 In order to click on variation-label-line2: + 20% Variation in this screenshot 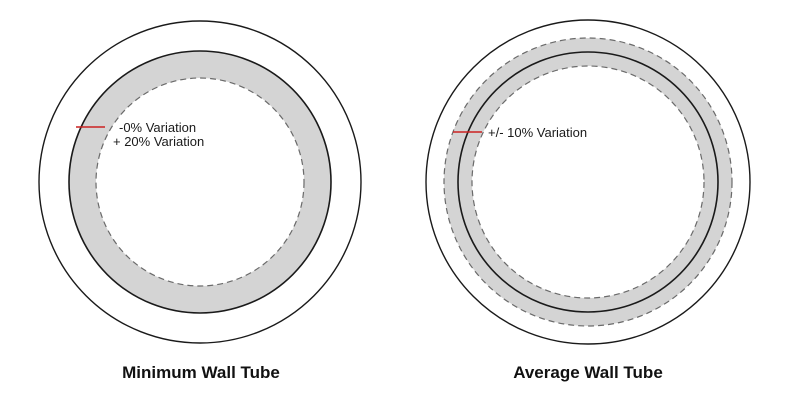, I will do `click(158, 141)`.